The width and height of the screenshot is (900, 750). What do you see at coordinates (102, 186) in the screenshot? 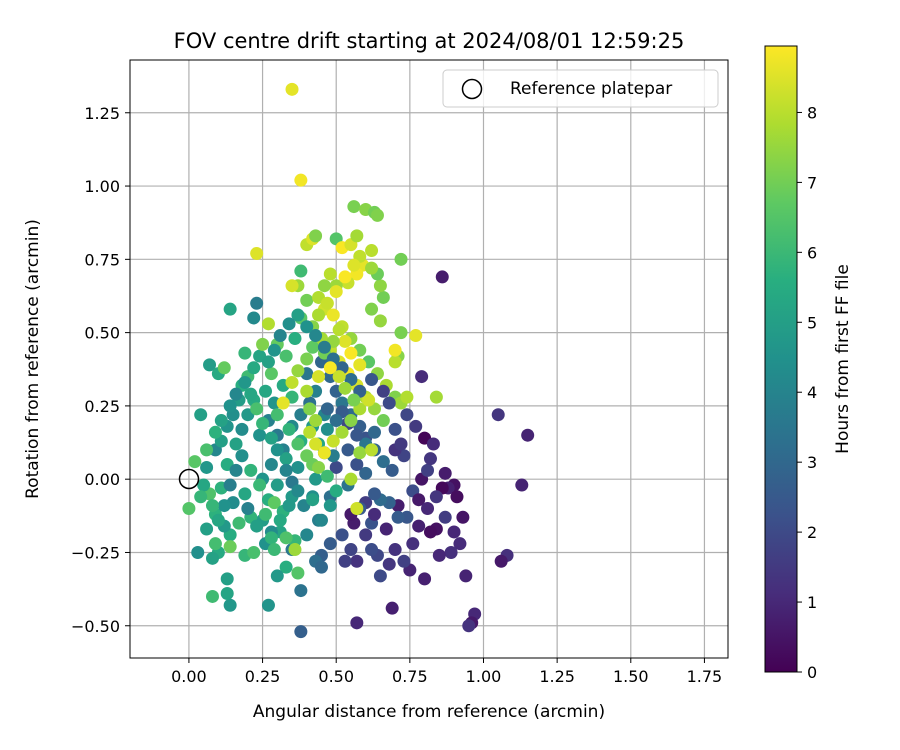
I see `y-tick-label: 1.00` at bounding box center [102, 186].